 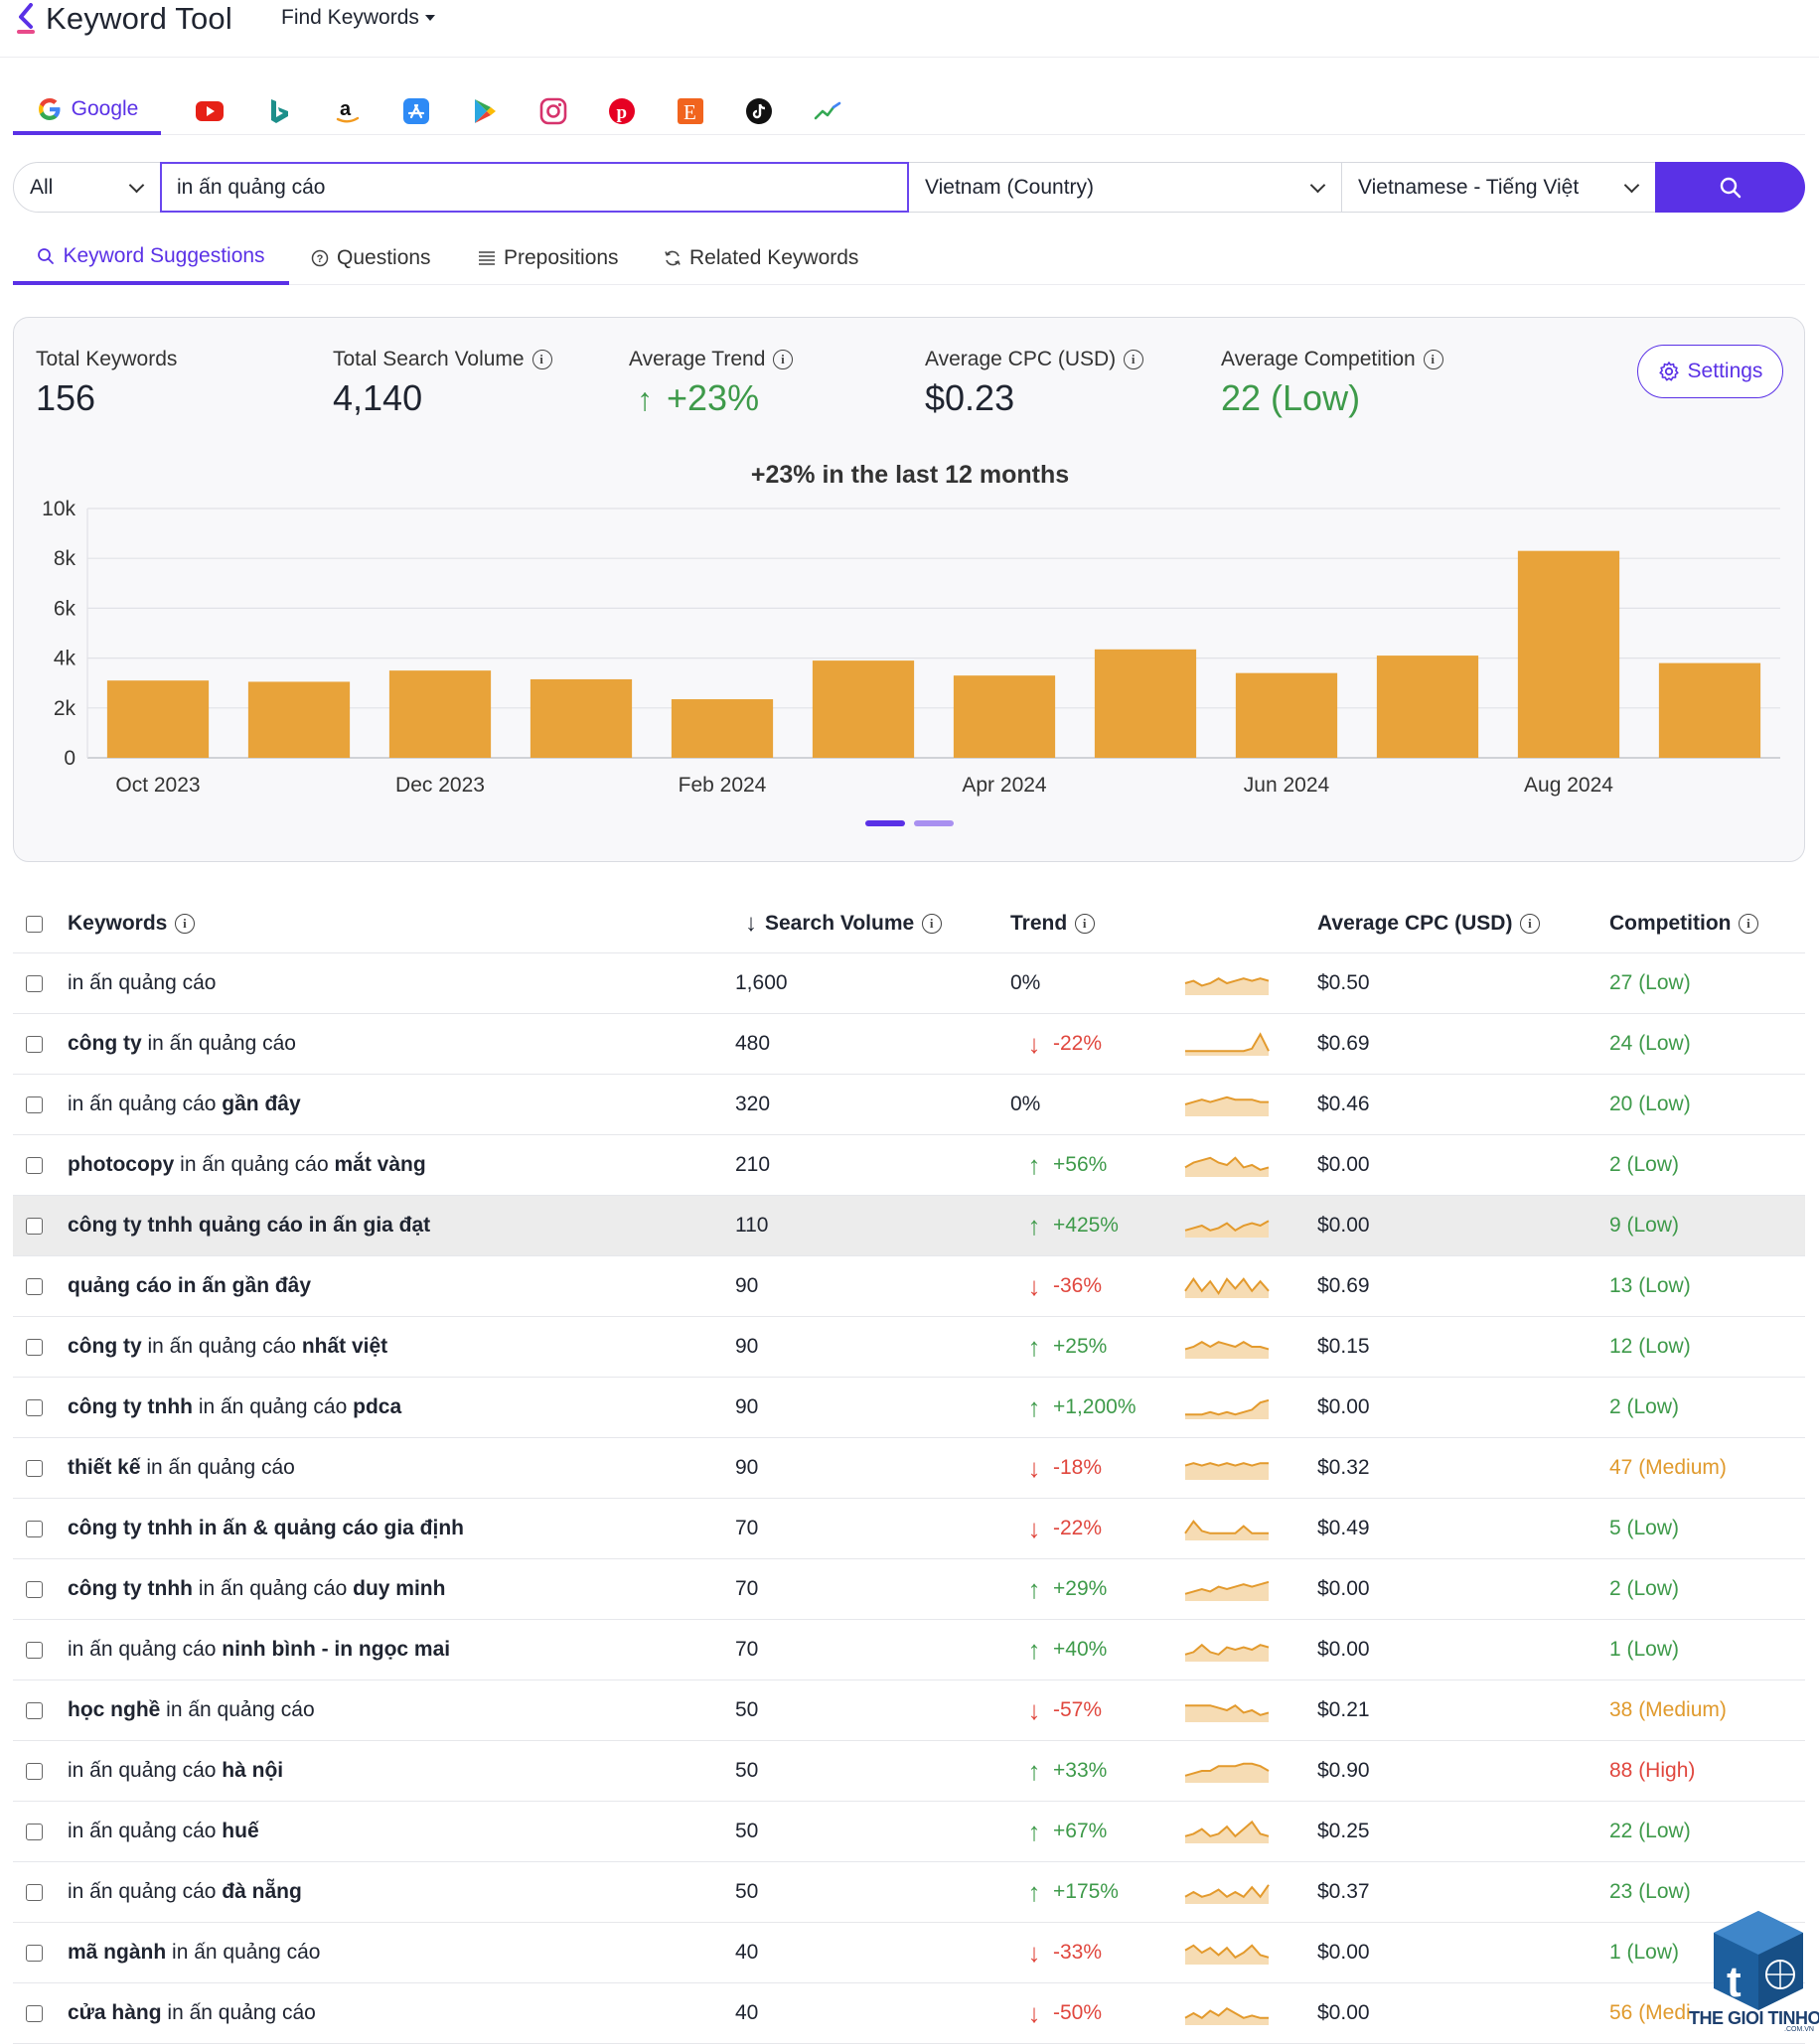 What do you see at coordinates (35, 924) in the screenshot?
I see `select-all-checkbox` at bounding box center [35, 924].